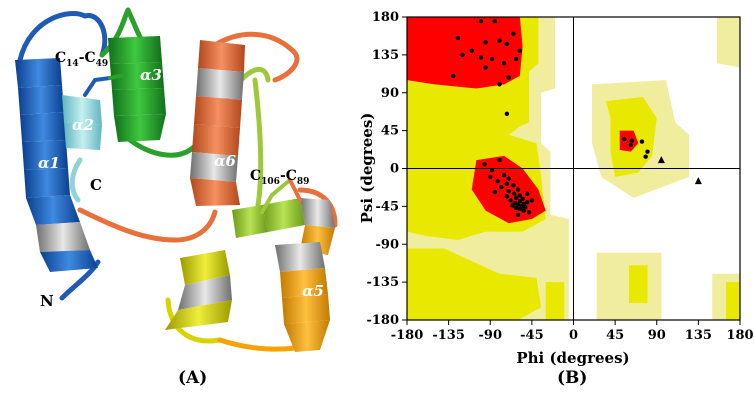  I want to click on c-terminus-label: C, so click(96, 185).